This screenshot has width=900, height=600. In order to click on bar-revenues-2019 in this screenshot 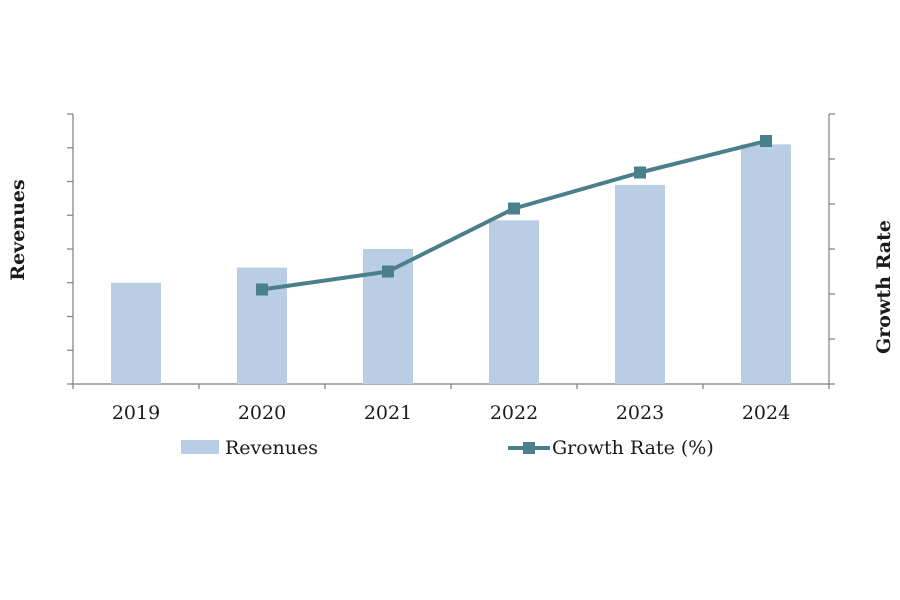, I will do `click(136, 333)`.